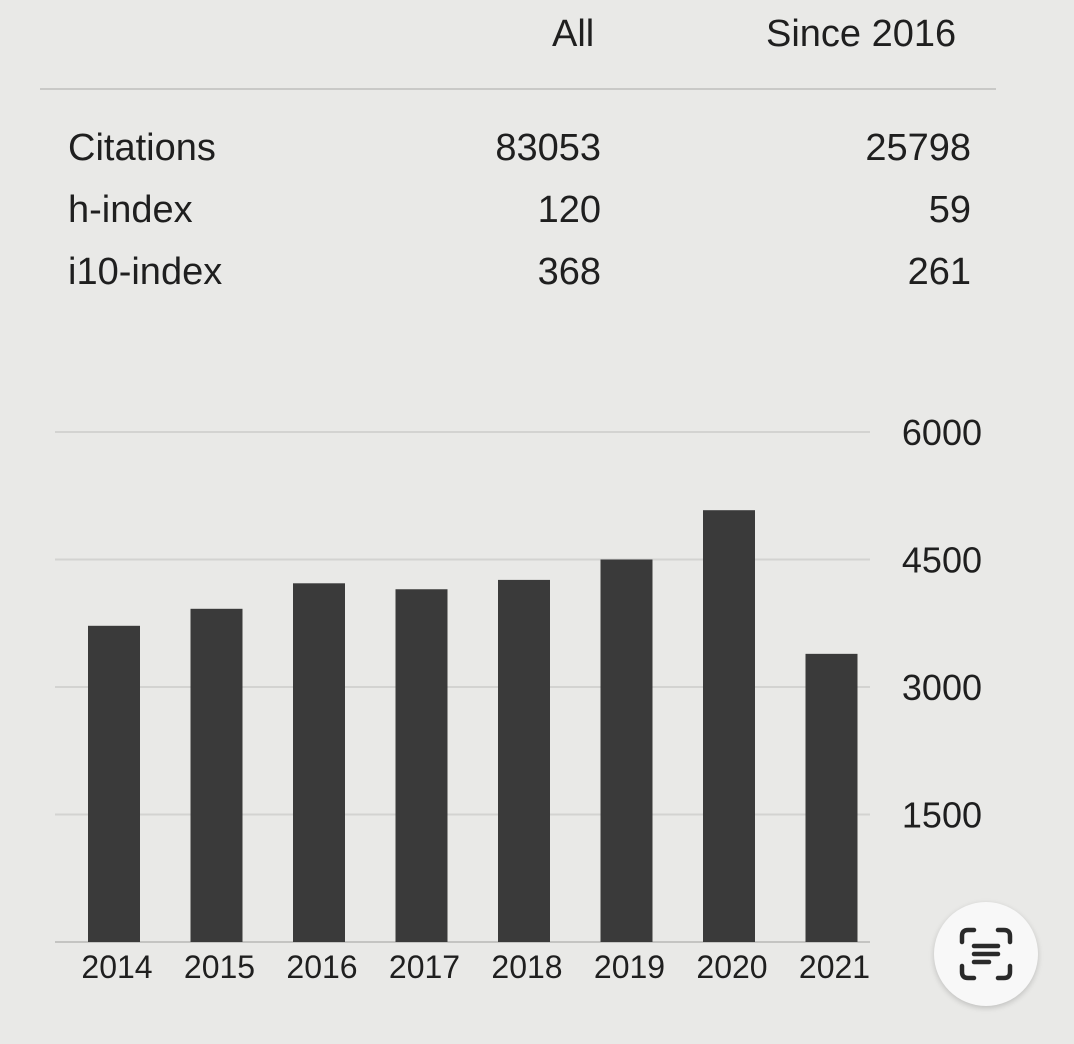 Image resolution: width=1074 pixels, height=1044 pixels. What do you see at coordinates (130, 210) in the screenshot?
I see `row-label: h-index` at bounding box center [130, 210].